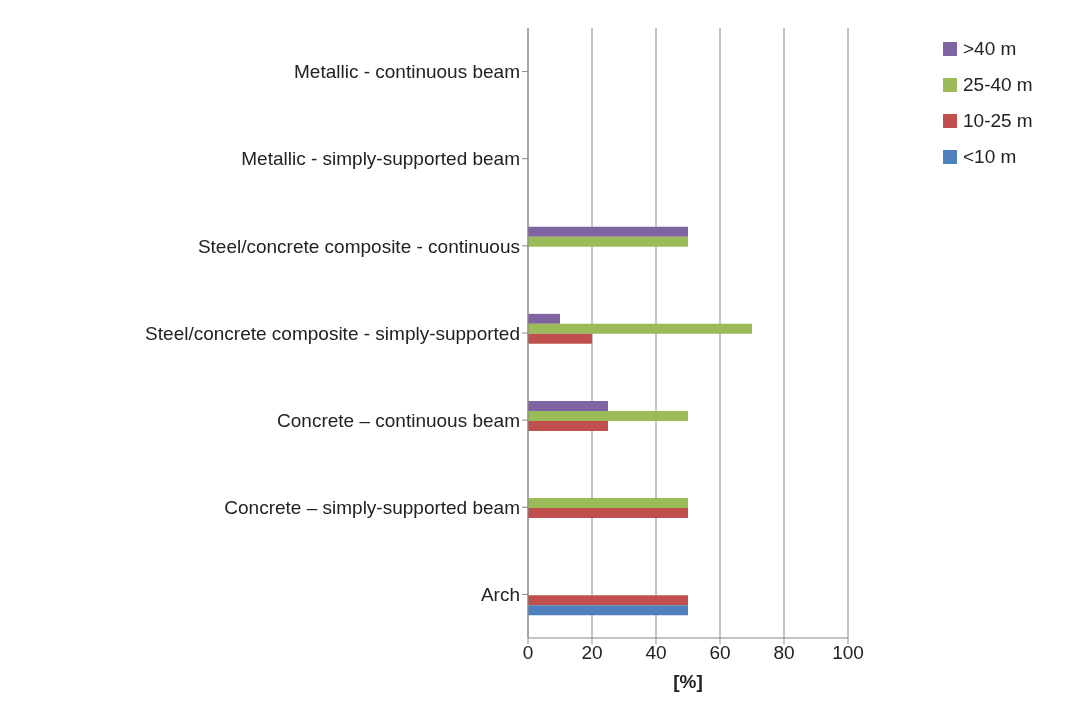 This screenshot has width=1081, height=707. I want to click on legend-label: 10-25 m, so click(998, 121).